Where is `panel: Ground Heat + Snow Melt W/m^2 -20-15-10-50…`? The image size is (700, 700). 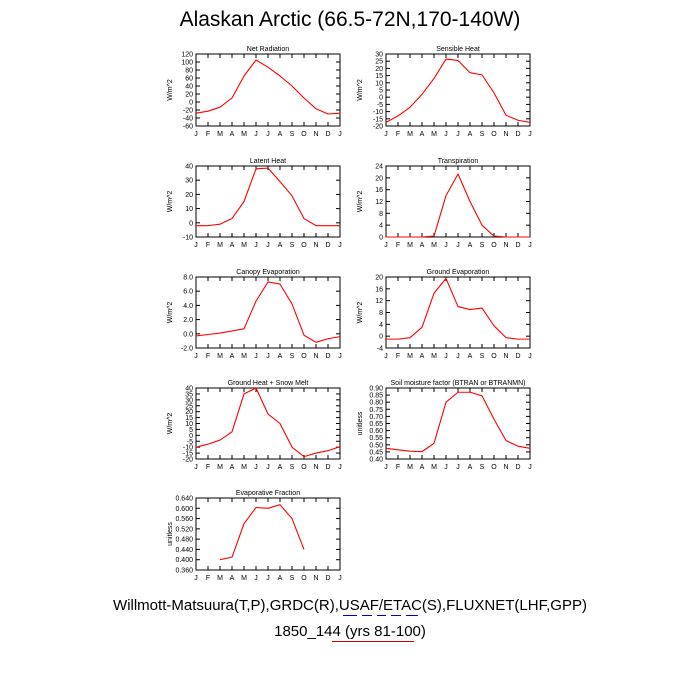
panel: Ground Heat + Snow Melt W/m^2 -20-15-10-50… is located at coordinates (254, 425).